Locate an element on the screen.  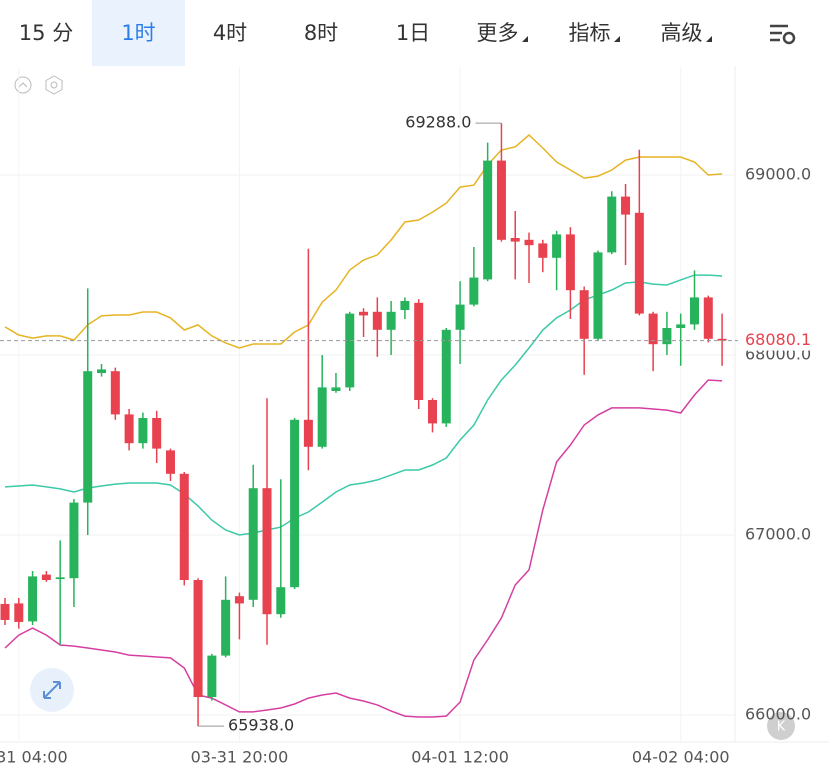
tab: 1时 is located at coordinates (138, 33).